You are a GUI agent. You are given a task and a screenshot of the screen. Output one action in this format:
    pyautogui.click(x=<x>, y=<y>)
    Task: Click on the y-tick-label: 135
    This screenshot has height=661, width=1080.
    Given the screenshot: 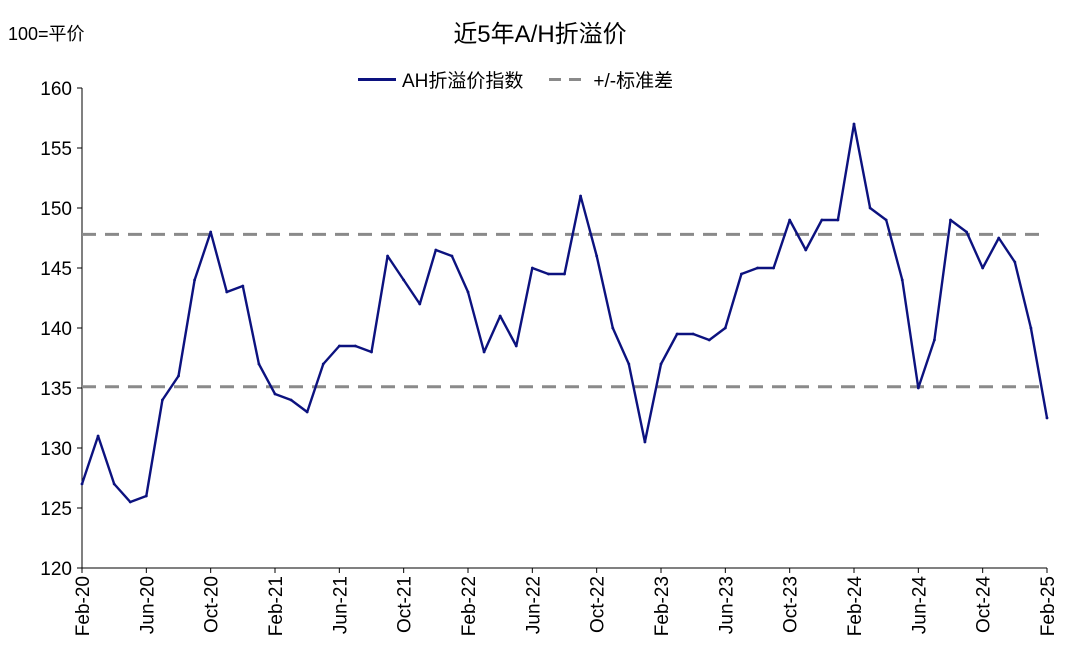 What is the action you would take?
    pyautogui.click(x=56, y=389)
    